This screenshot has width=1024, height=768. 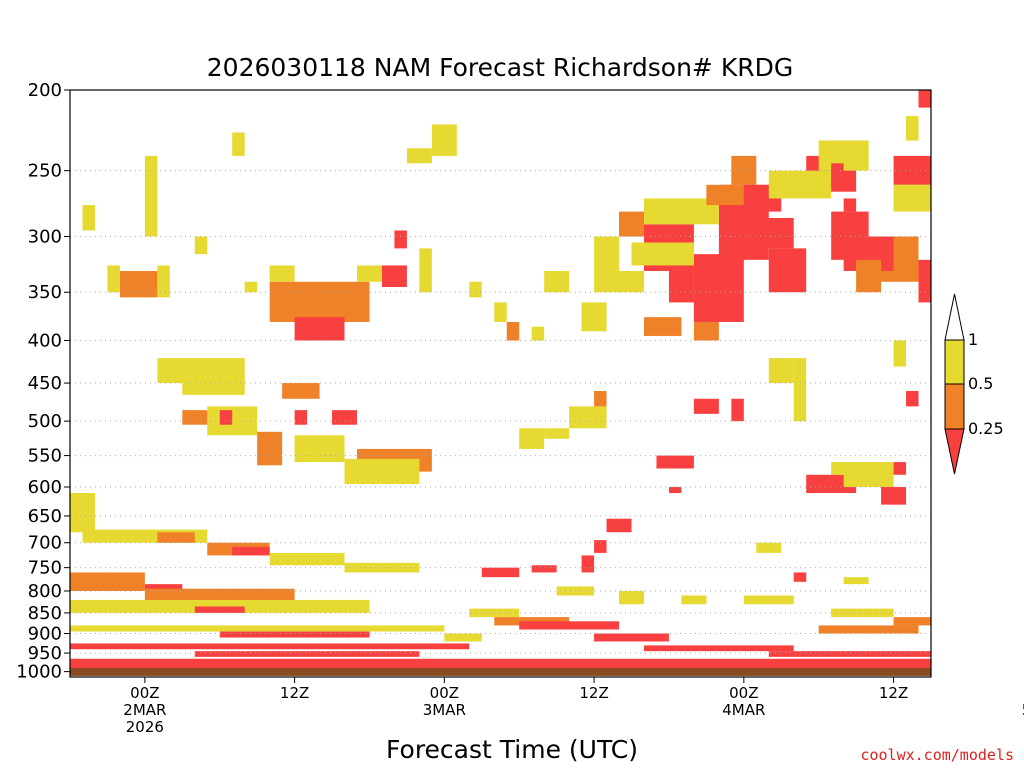 What do you see at coordinates (954, 451) in the screenshot?
I see `colorbar-bottom-arrow` at bounding box center [954, 451].